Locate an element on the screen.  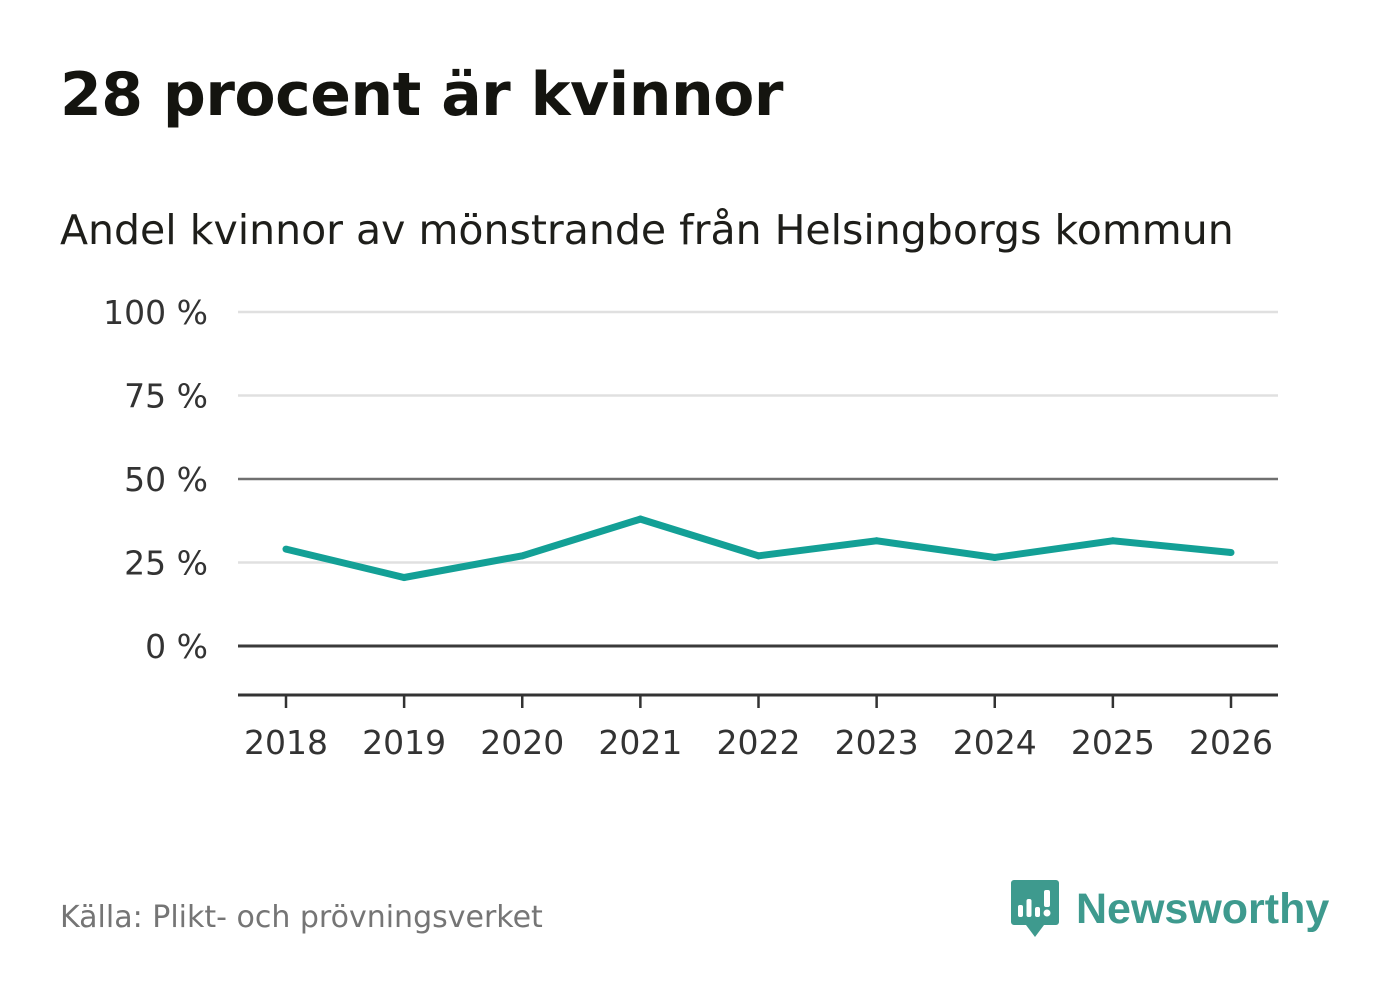
brand: Newsworthy is located at coordinates (1169, 909).